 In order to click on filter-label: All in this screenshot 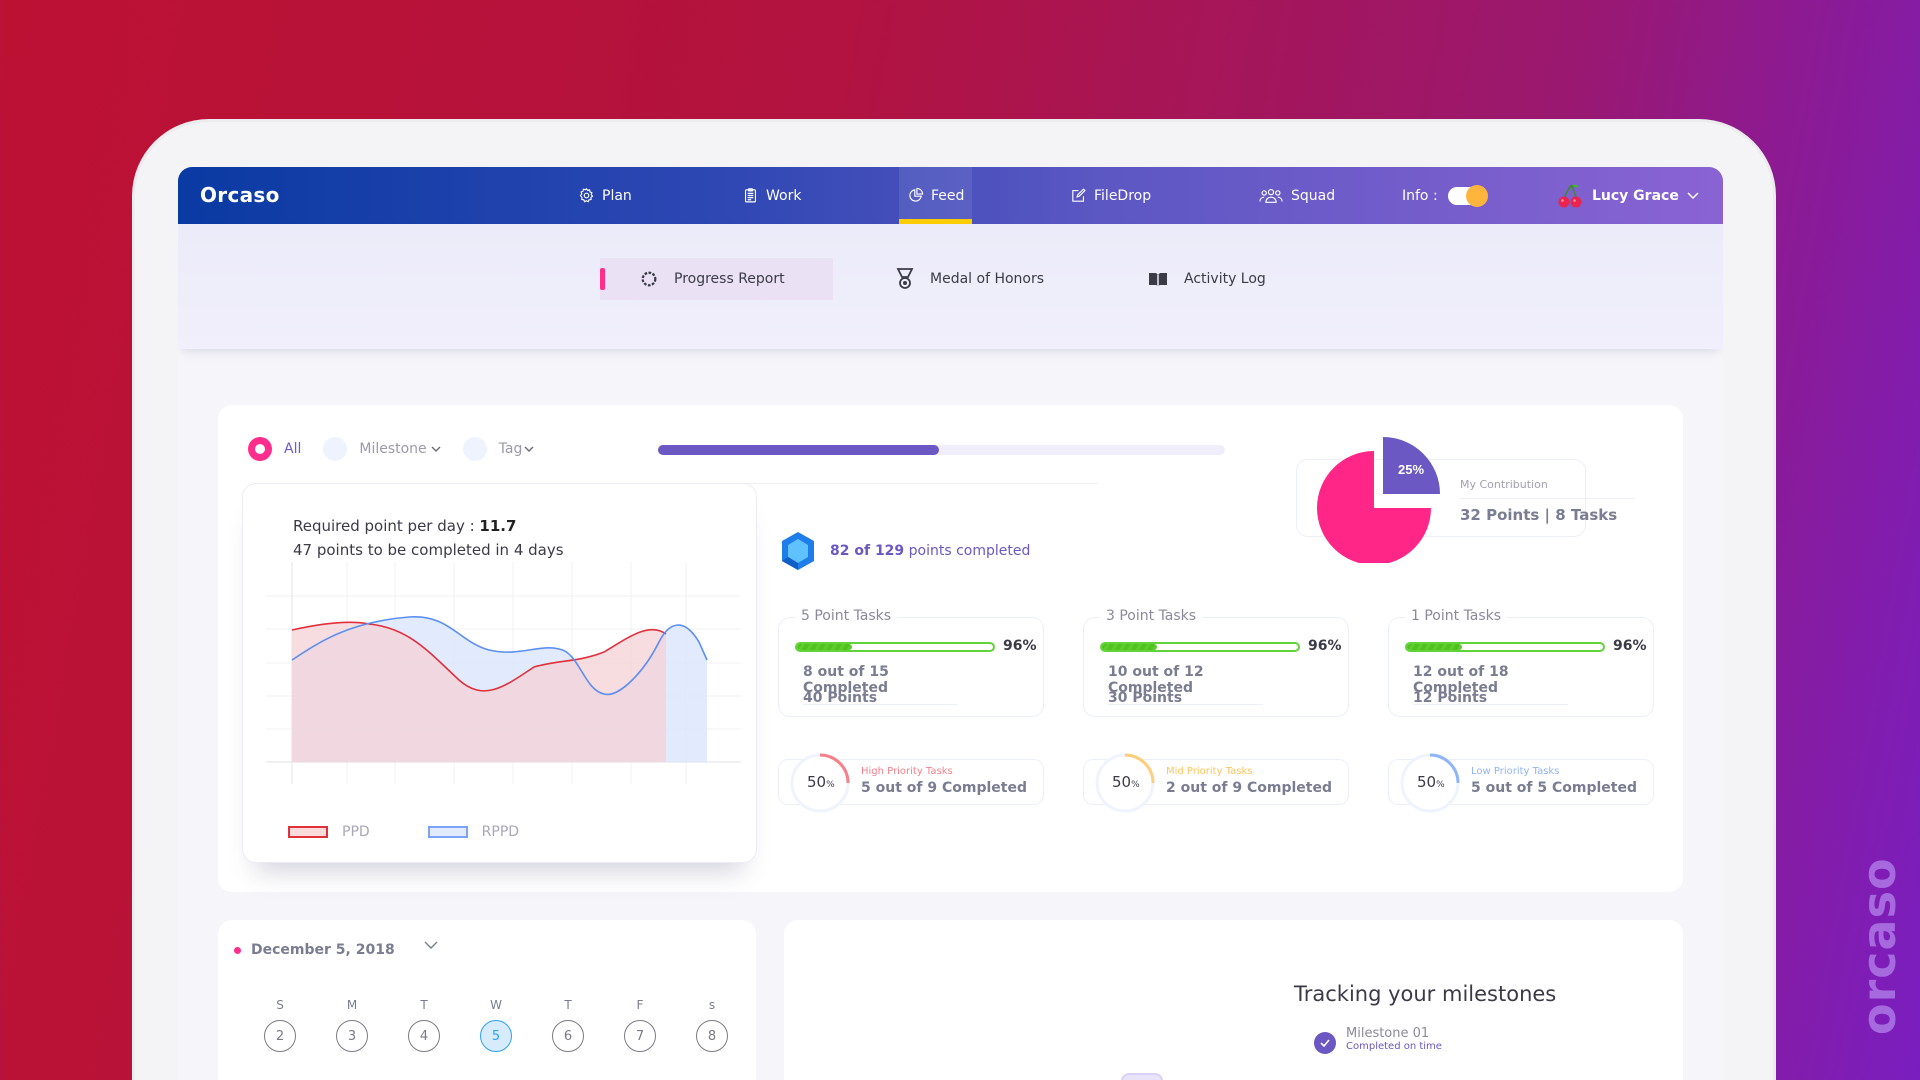, I will do `click(293, 449)`.